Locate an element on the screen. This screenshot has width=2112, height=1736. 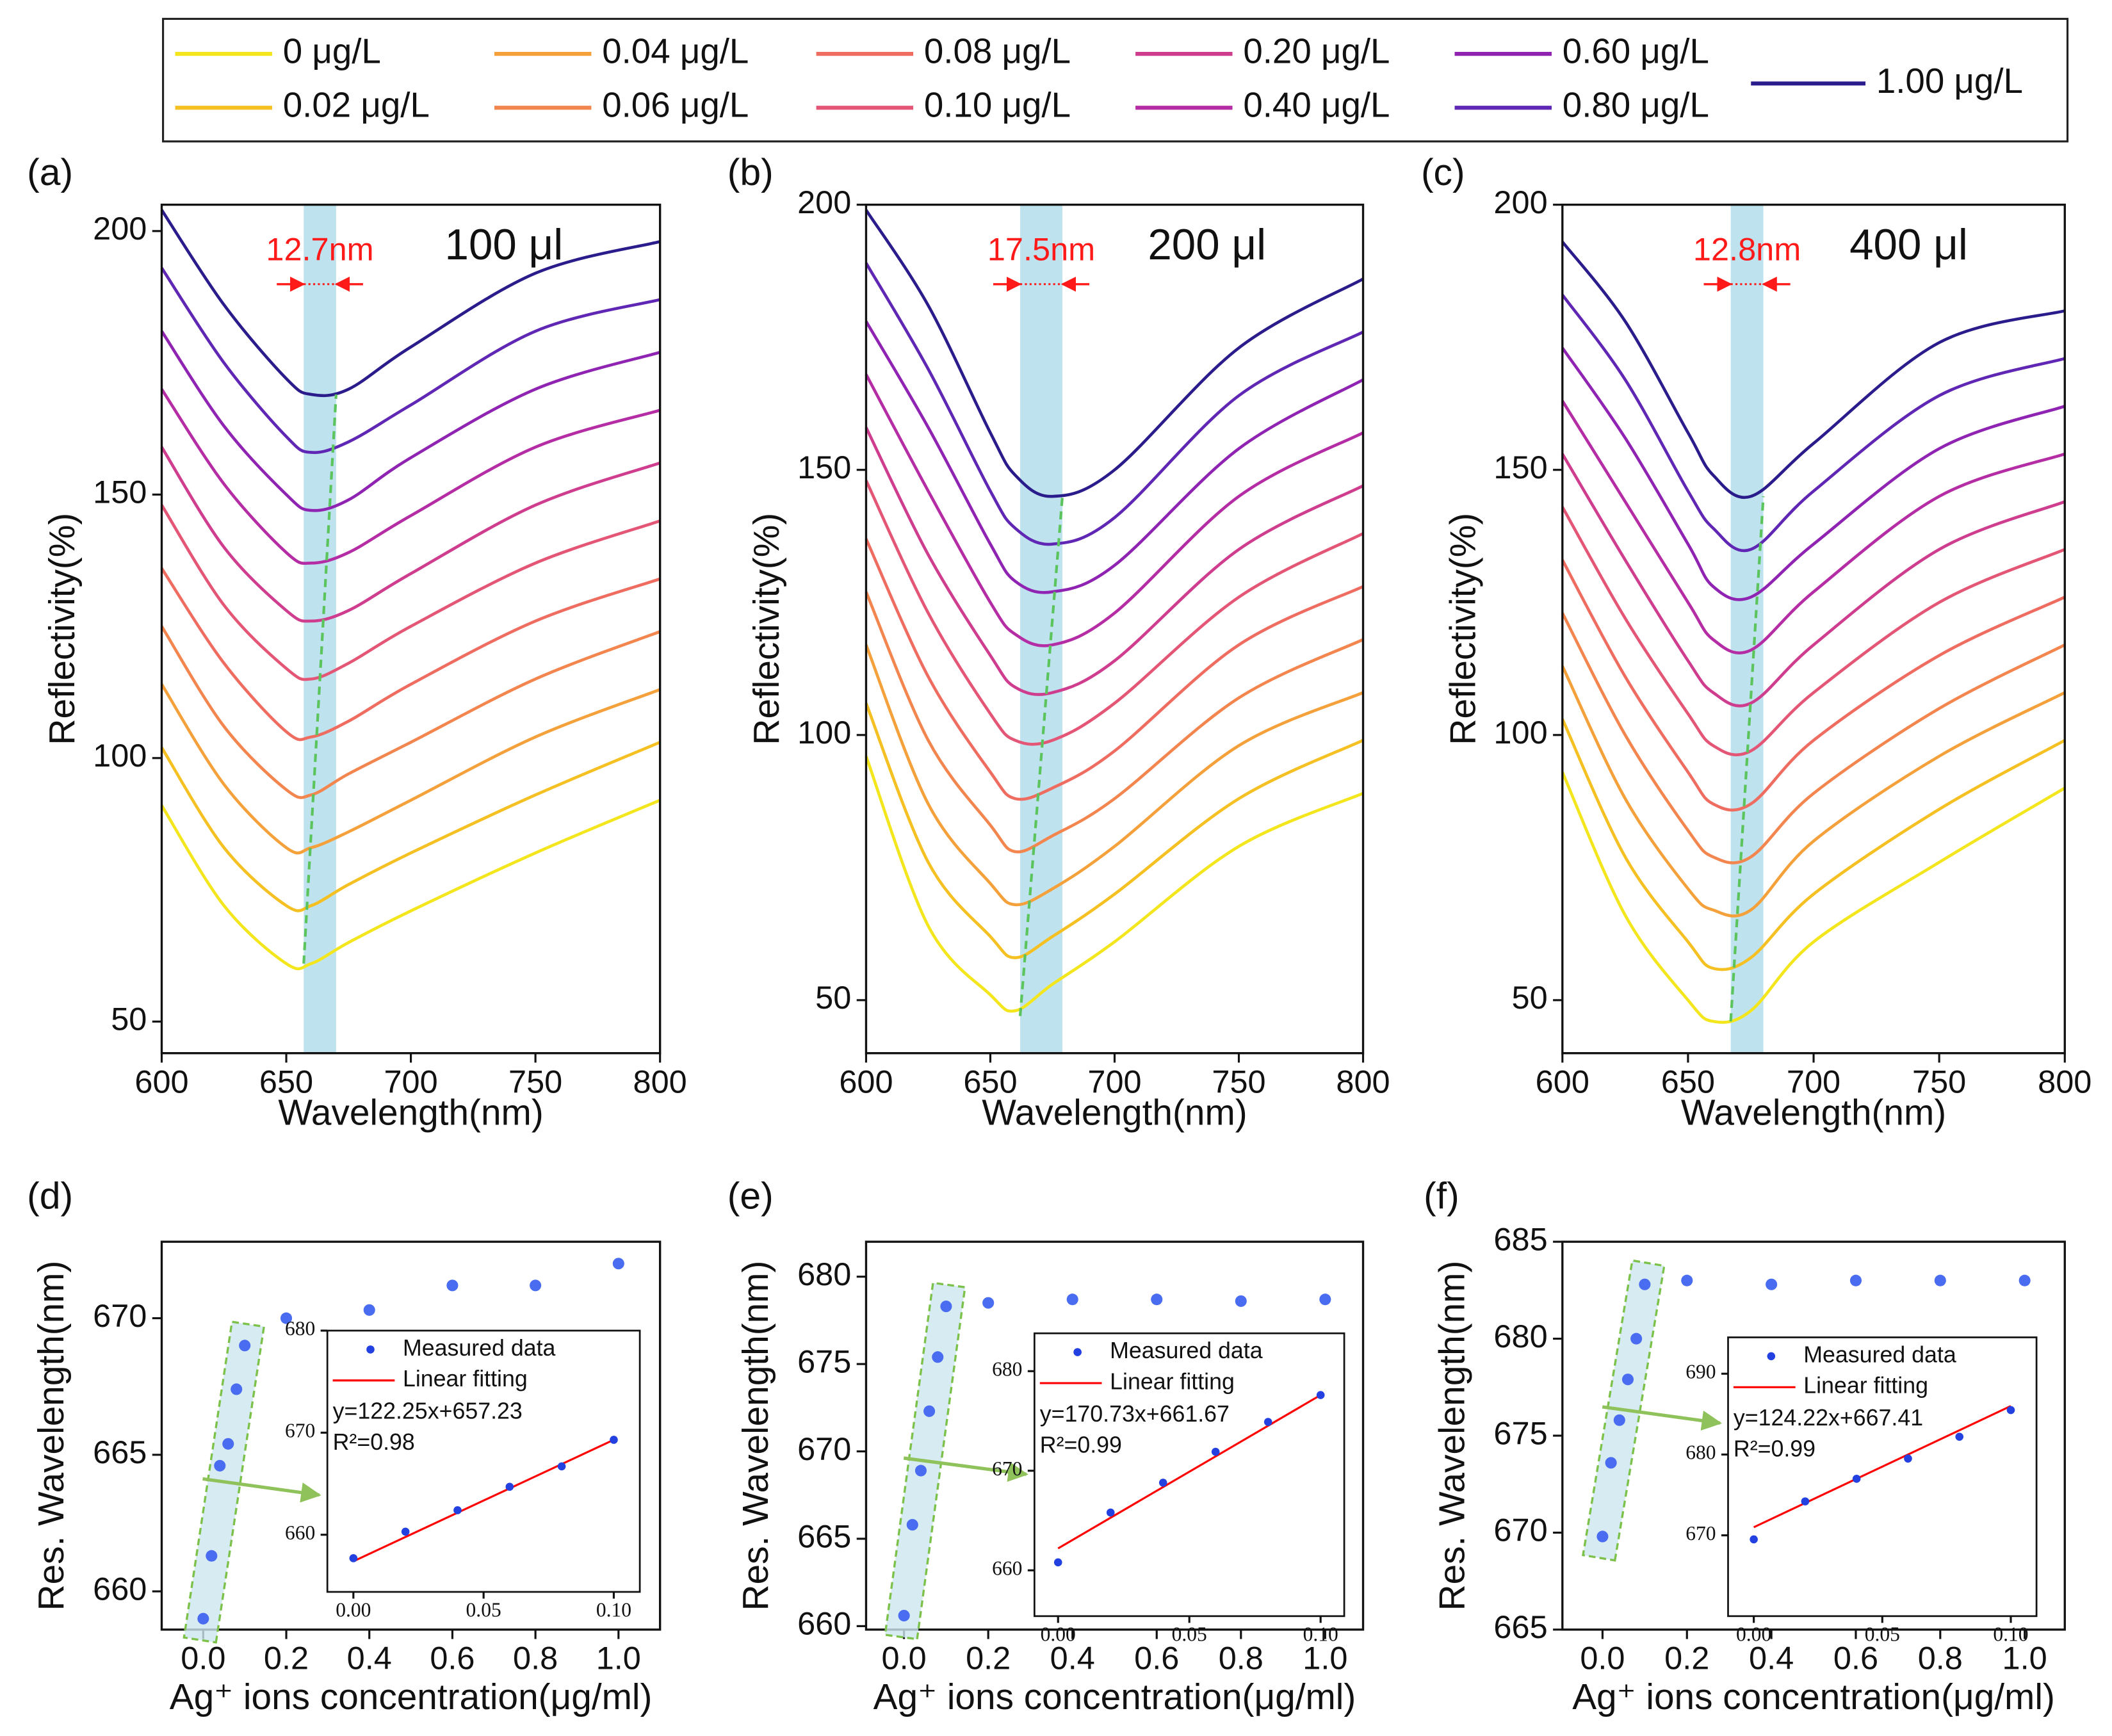
fit-equation: y=124.22x+667.41 is located at coordinates (1828, 1418).